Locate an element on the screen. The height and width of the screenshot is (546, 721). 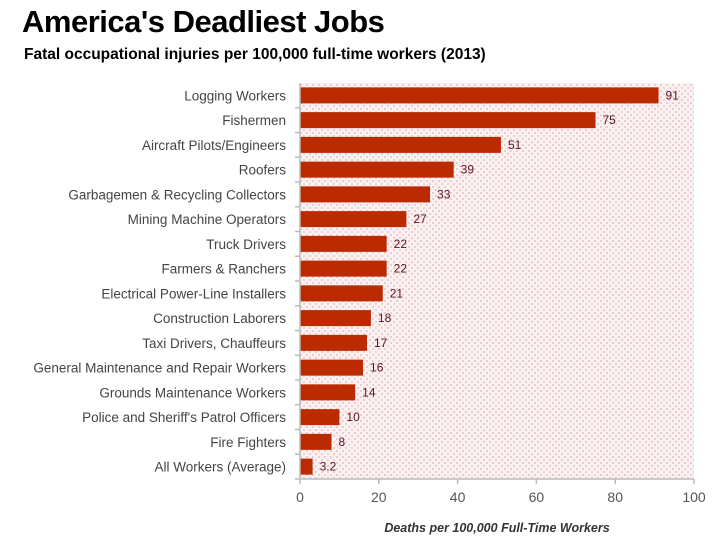
data-label: 17 is located at coordinates (381, 343).